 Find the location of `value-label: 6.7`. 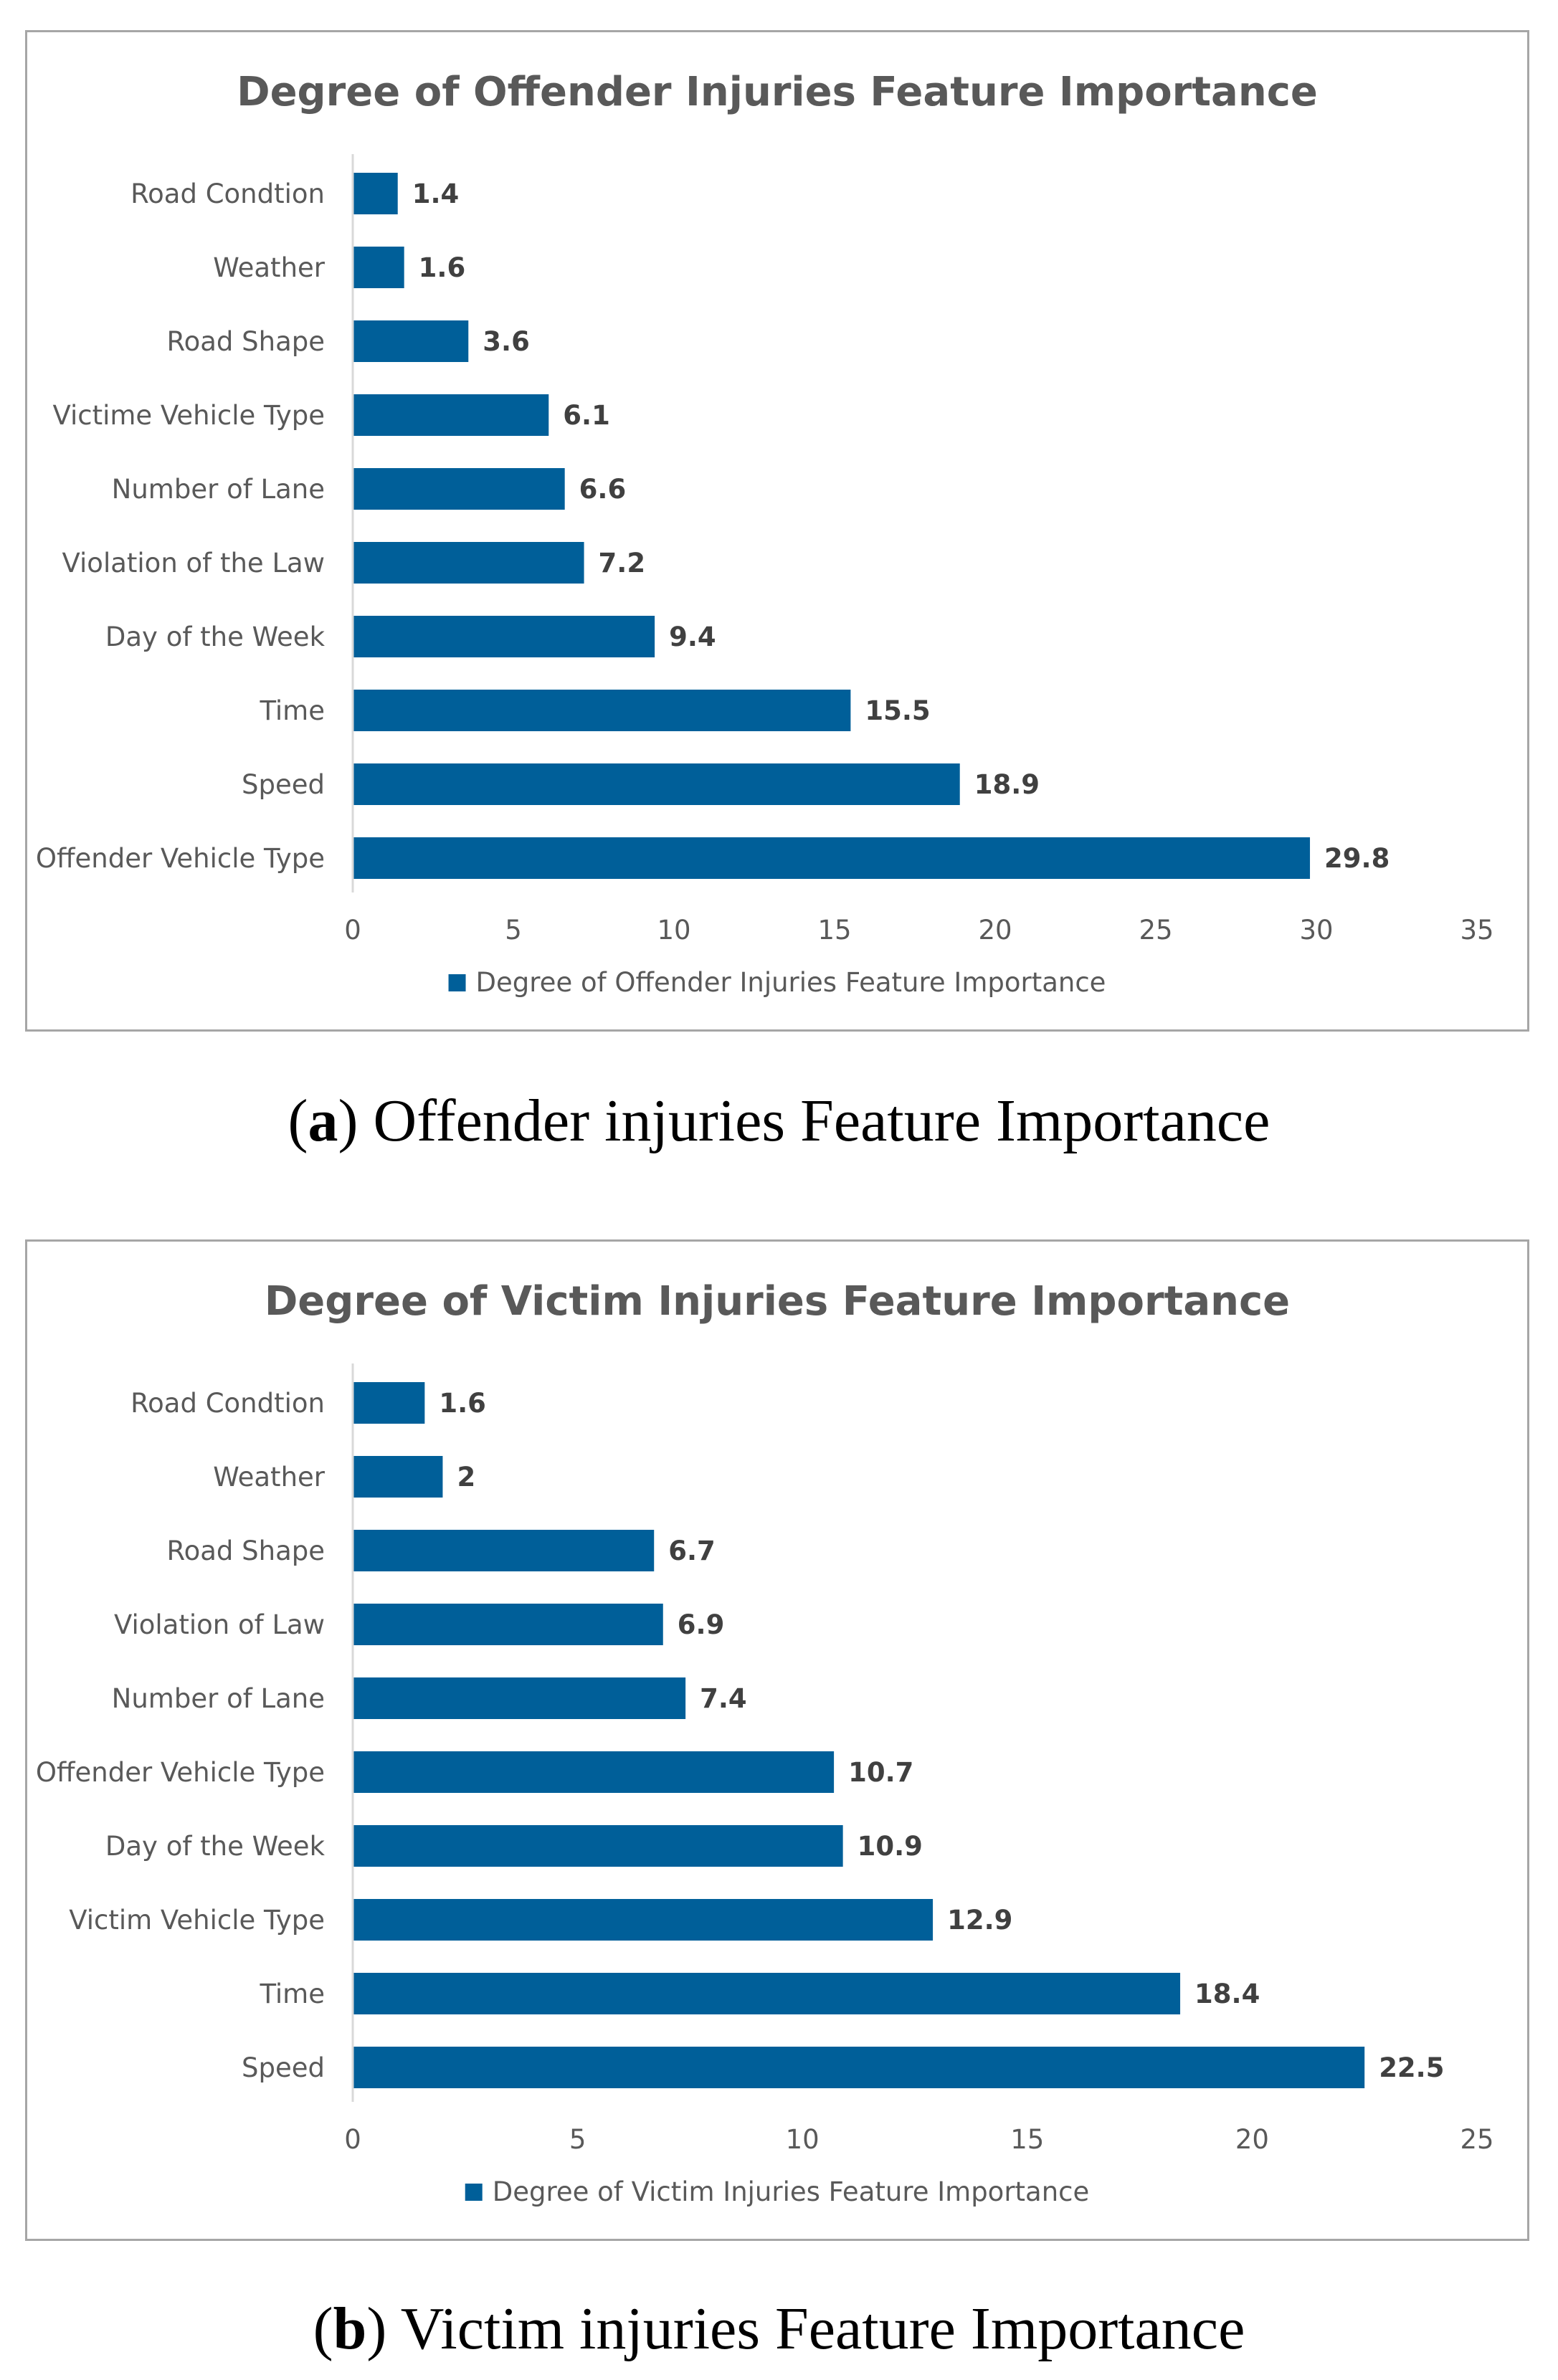

value-label: 6.7 is located at coordinates (692, 1551).